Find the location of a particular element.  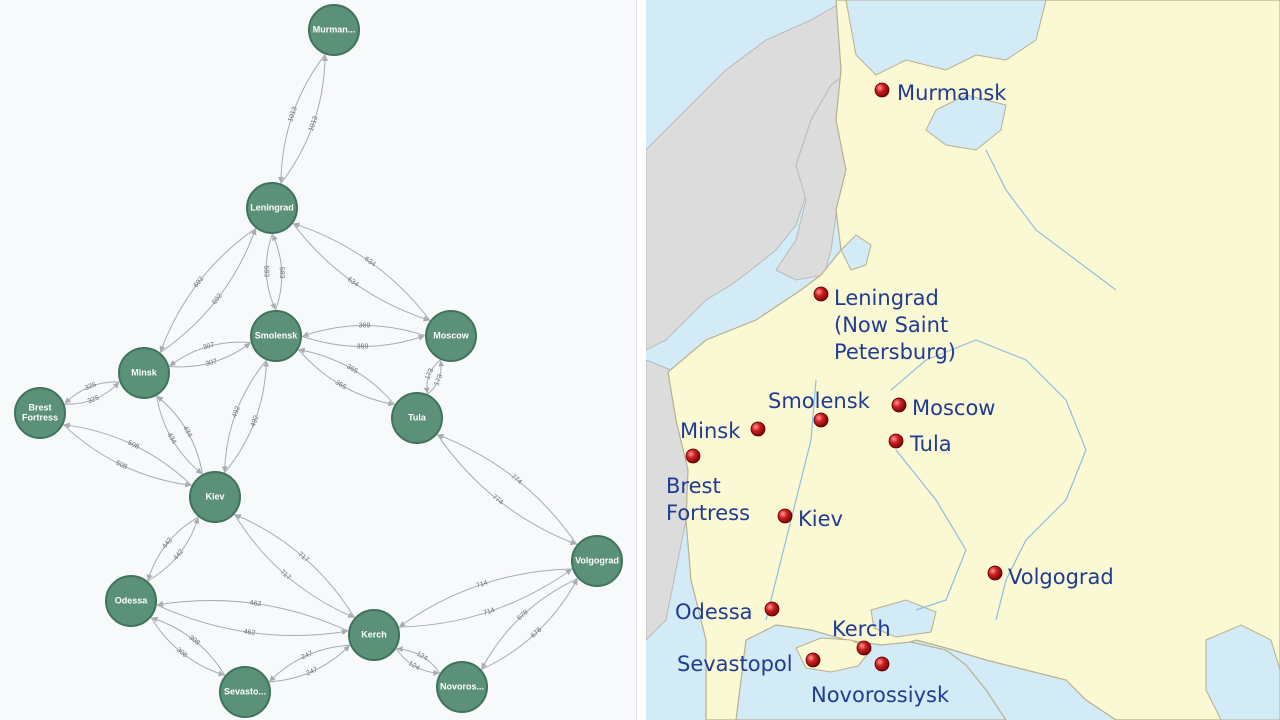

graph-node-circle-murmansk is located at coordinates (334, 30).